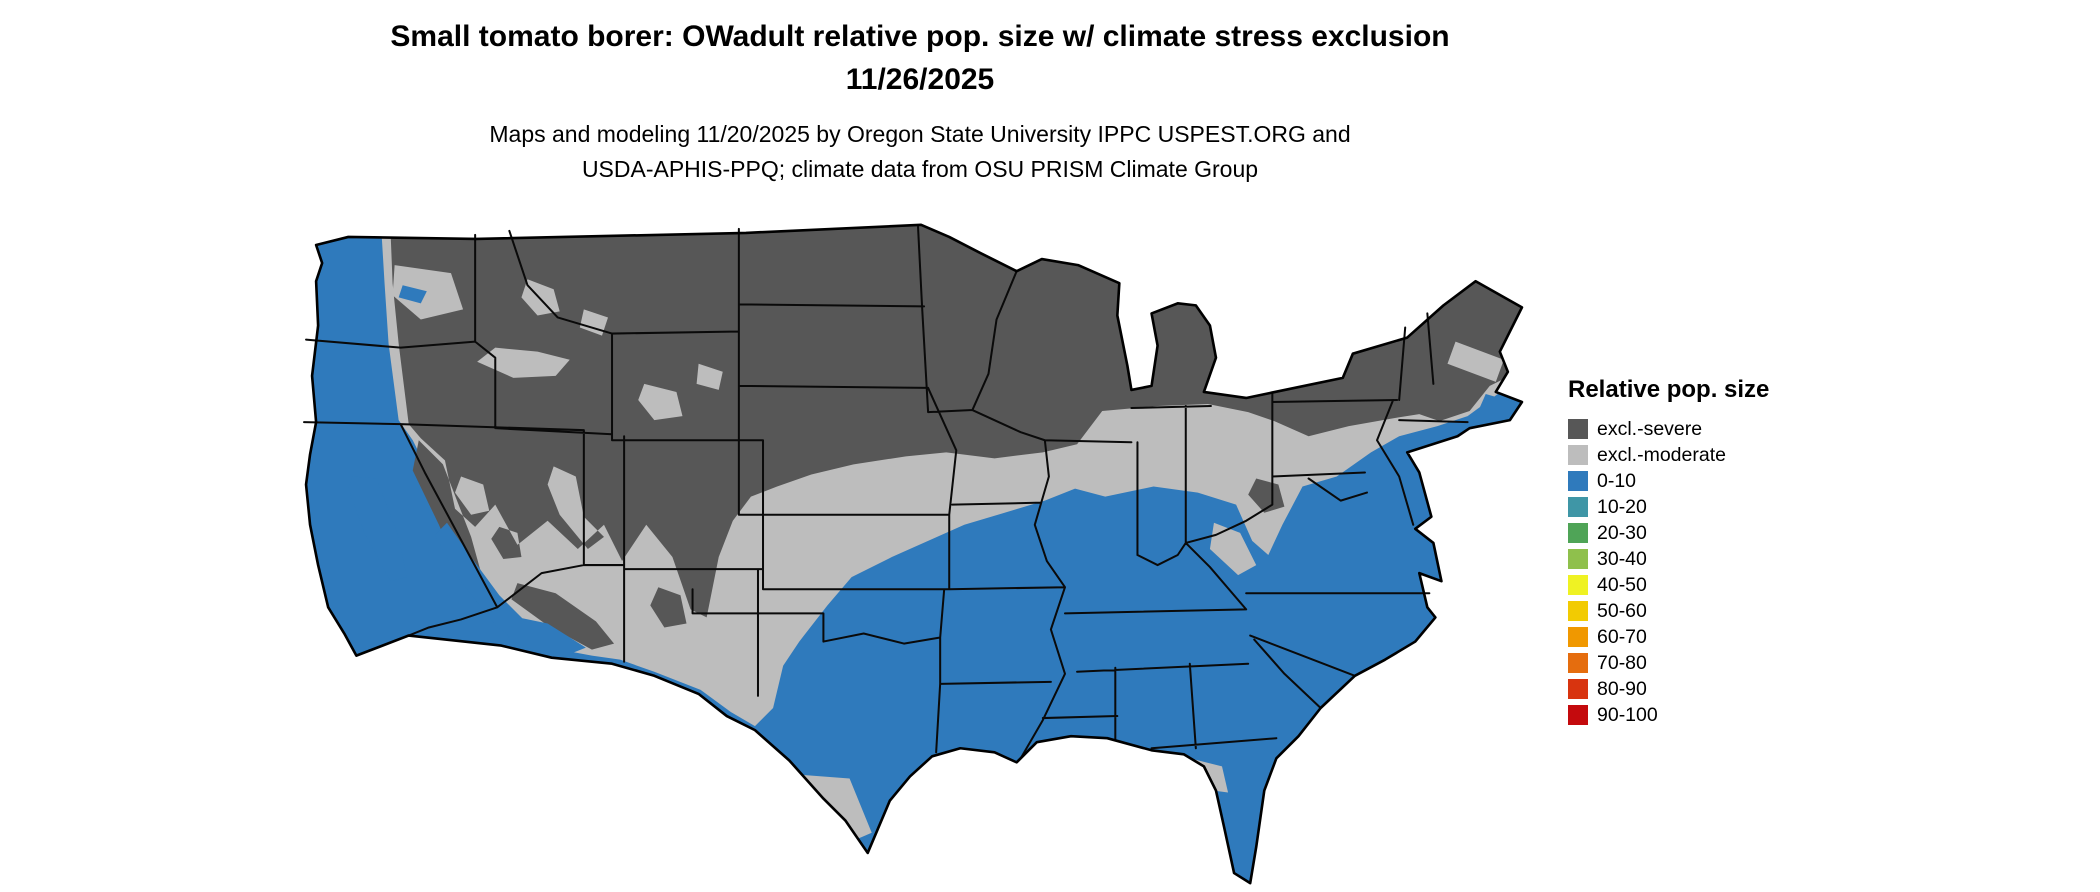  Describe the element at coordinates (1668, 559) in the screenshot. I see `legend-item-30-40: 30-40` at that location.